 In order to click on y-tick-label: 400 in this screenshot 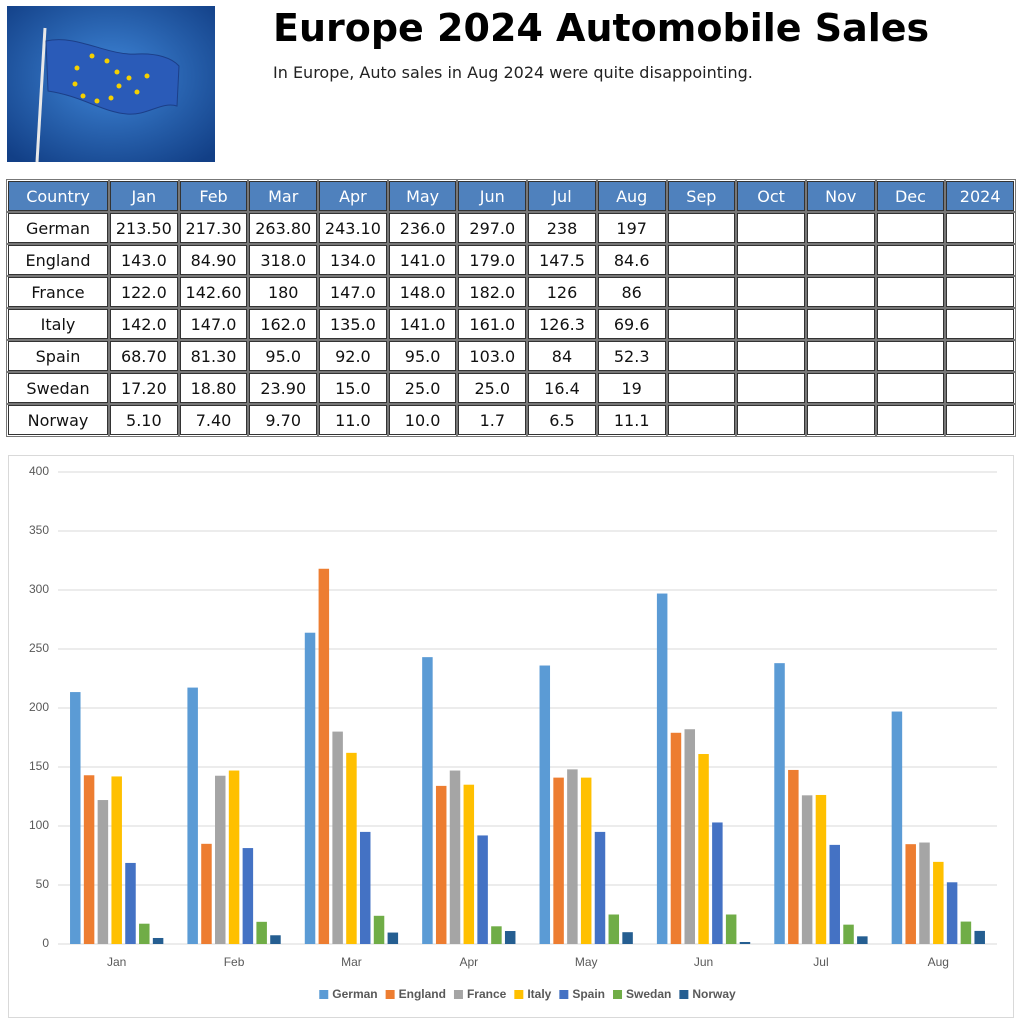, I will do `click(39, 471)`.